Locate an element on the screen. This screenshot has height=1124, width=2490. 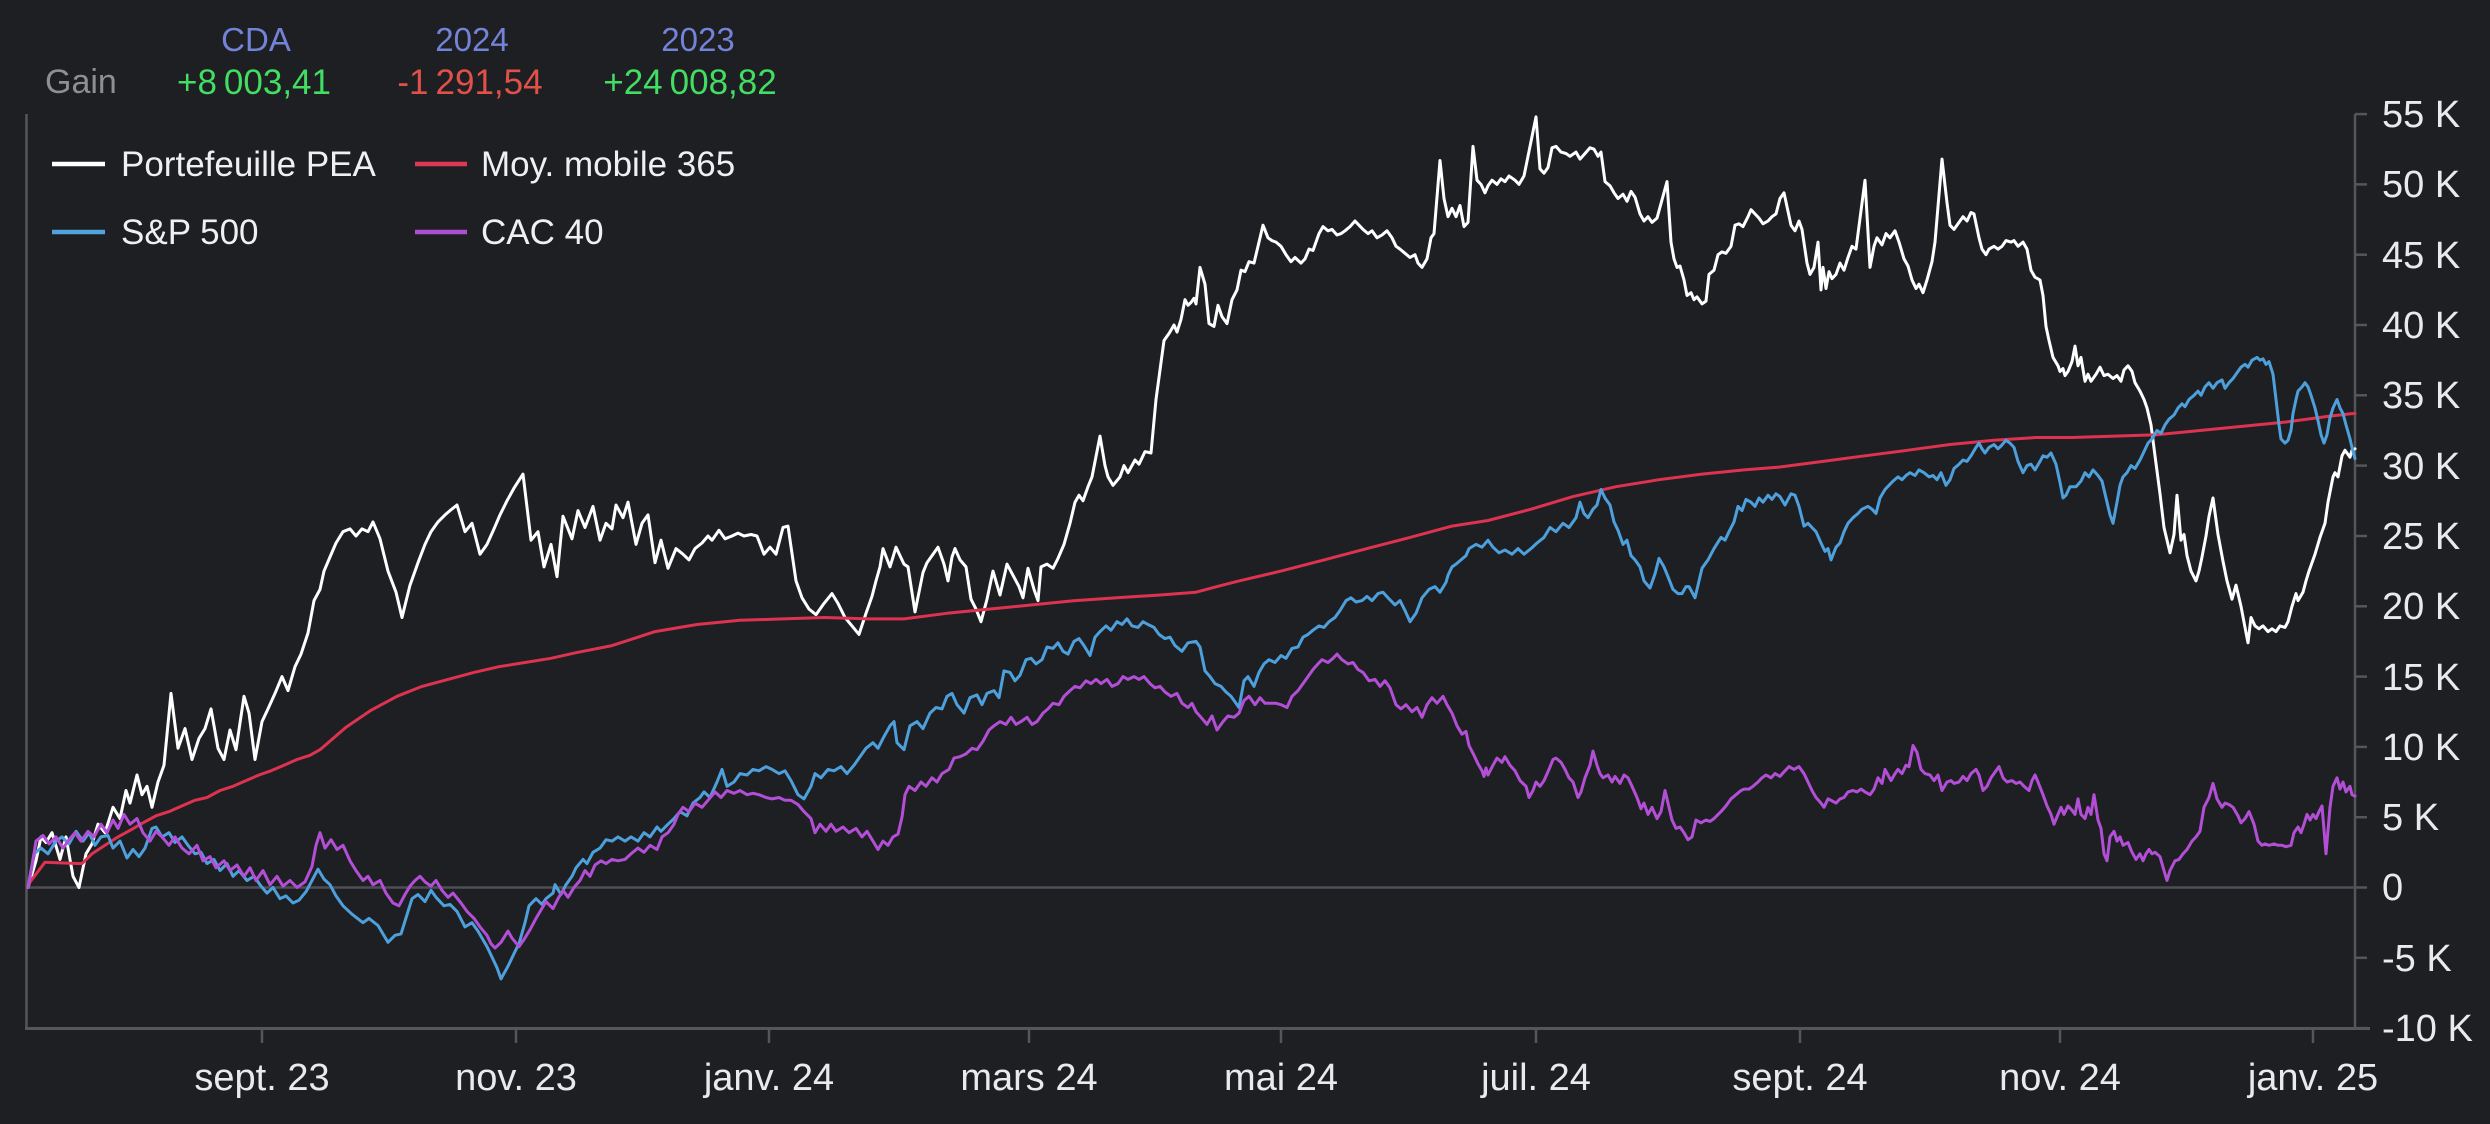
svg-text: 5 K is located at coordinates (2410, 818).